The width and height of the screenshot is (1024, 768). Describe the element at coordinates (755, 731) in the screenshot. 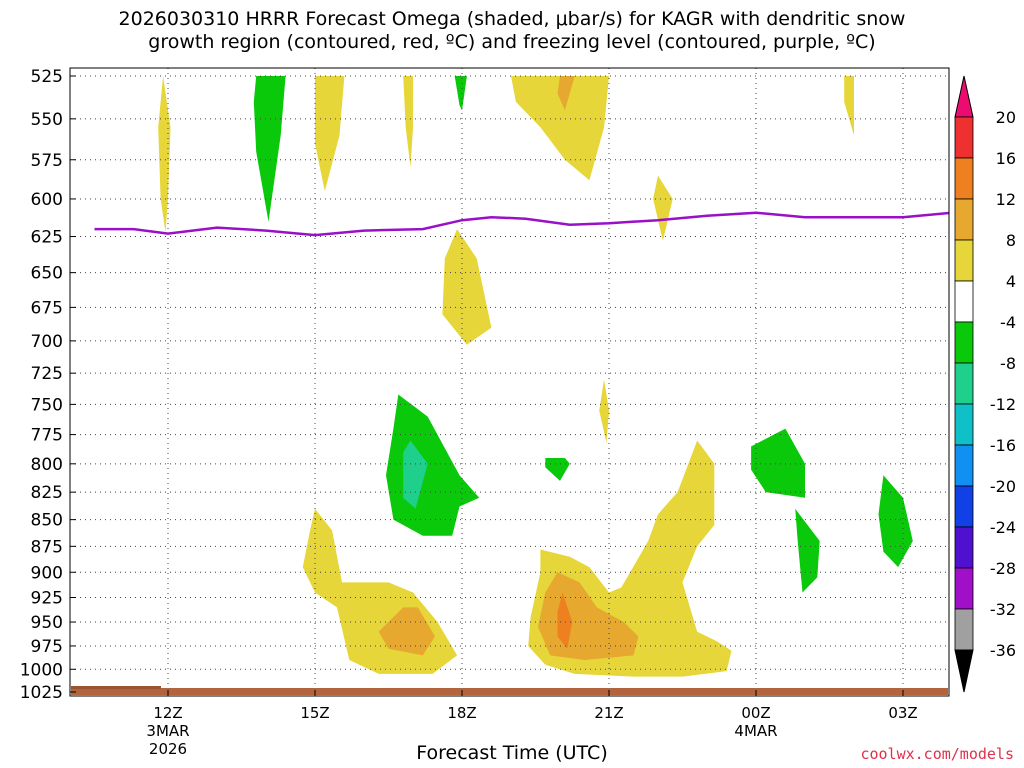

I see `x-tick-date-label: 4MAR` at that location.